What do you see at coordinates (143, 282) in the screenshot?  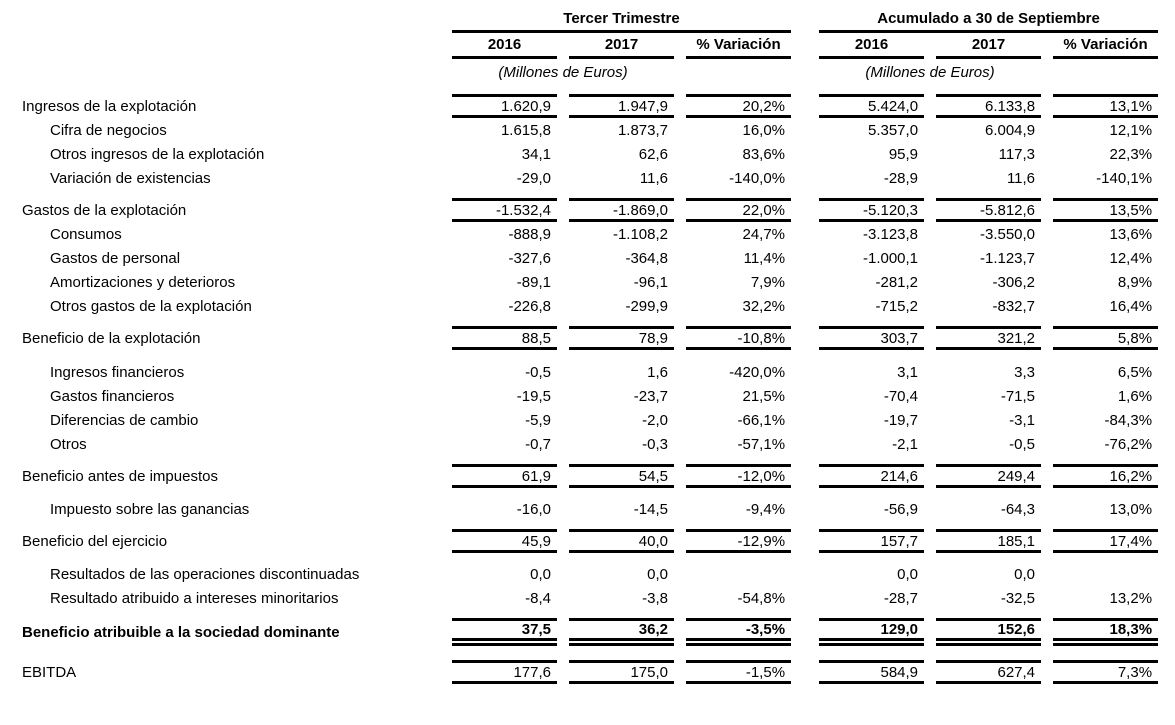 I see `row-label: Amortizaciones y deterioros` at bounding box center [143, 282].